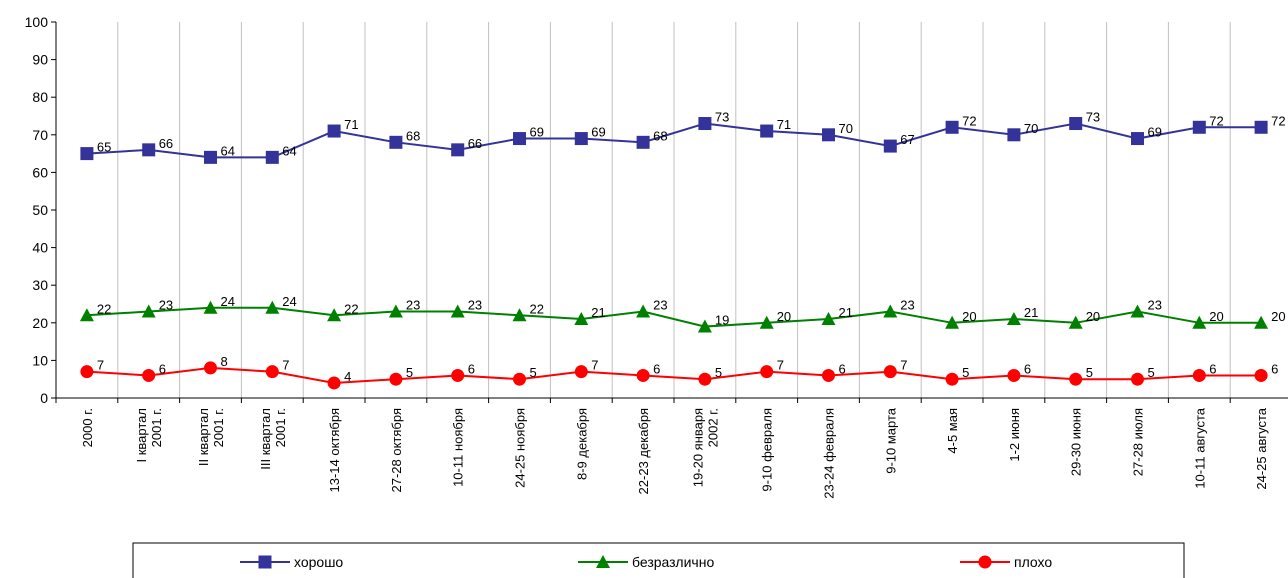 Image resolution: width=1288 pixels, height=578 pixels. Describe the element at coordinates (598, 312) in the screenshot. I see `data-label: 21` at that location.